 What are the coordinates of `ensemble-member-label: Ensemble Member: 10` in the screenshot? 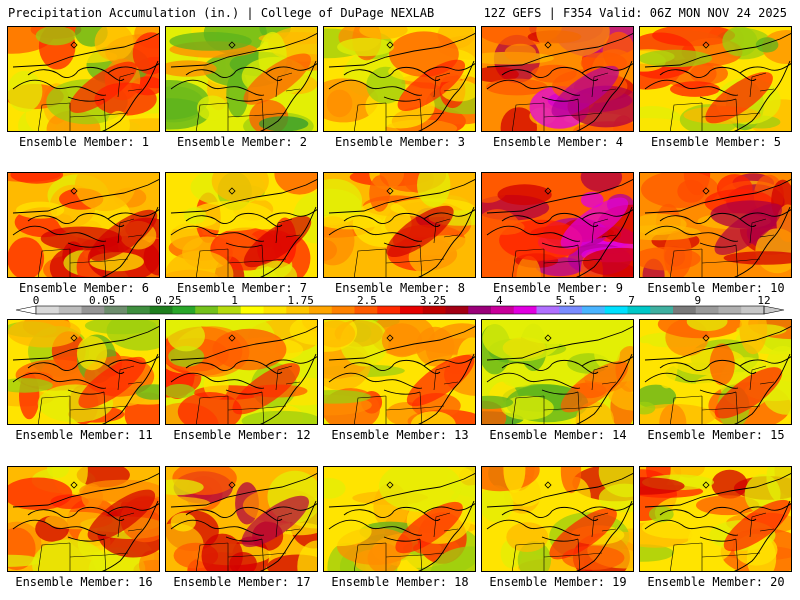 It's located at (716, 288).